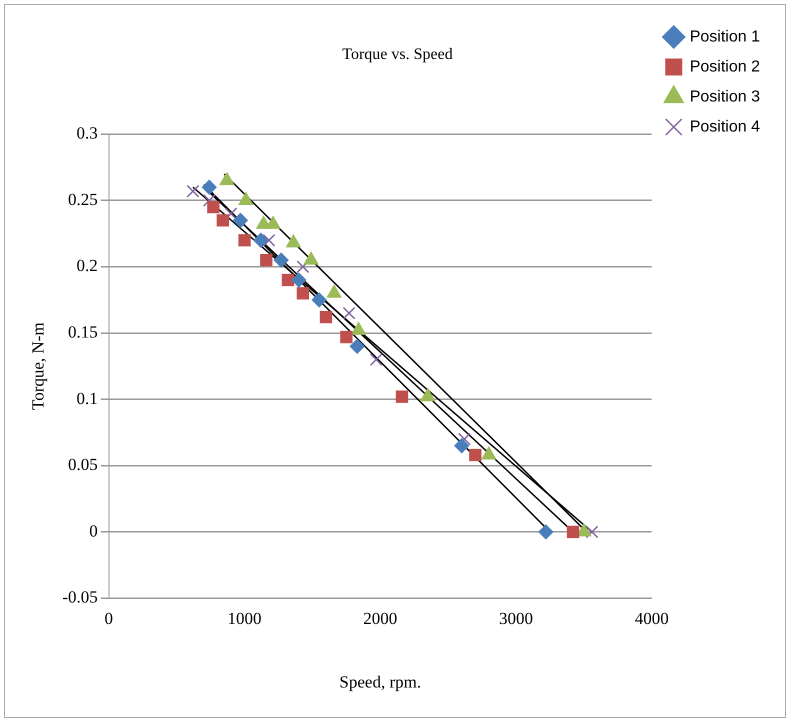 This screenshot has width=790, height=722. I want to click on y-tick-label: 0.15, so click(83, 332).